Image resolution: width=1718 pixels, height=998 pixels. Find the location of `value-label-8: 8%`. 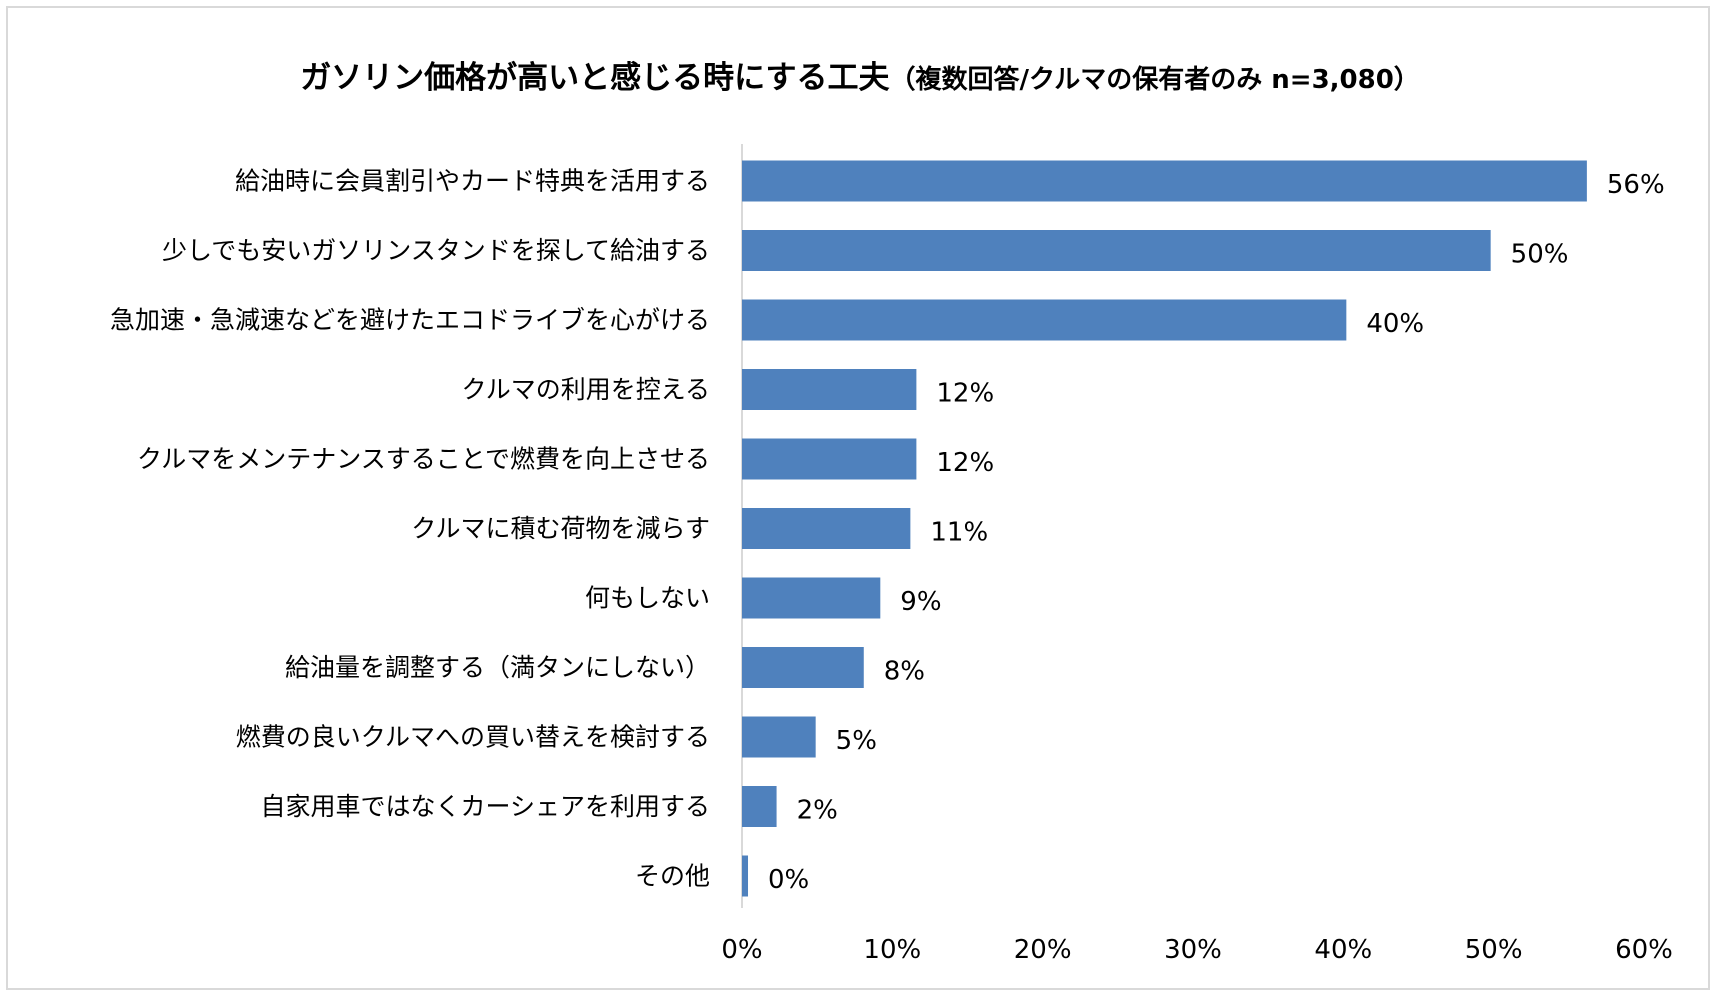

value-label-8: 8% is located at coordinates (904, 672).